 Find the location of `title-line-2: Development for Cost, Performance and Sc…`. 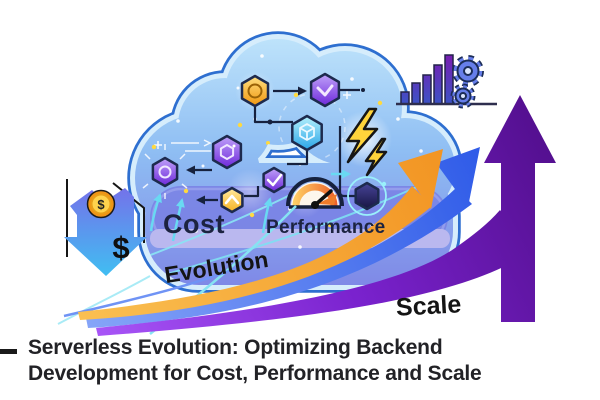

title-line-2: Development for Cost, Performance and Sc… is located at coordinates (255, 373).